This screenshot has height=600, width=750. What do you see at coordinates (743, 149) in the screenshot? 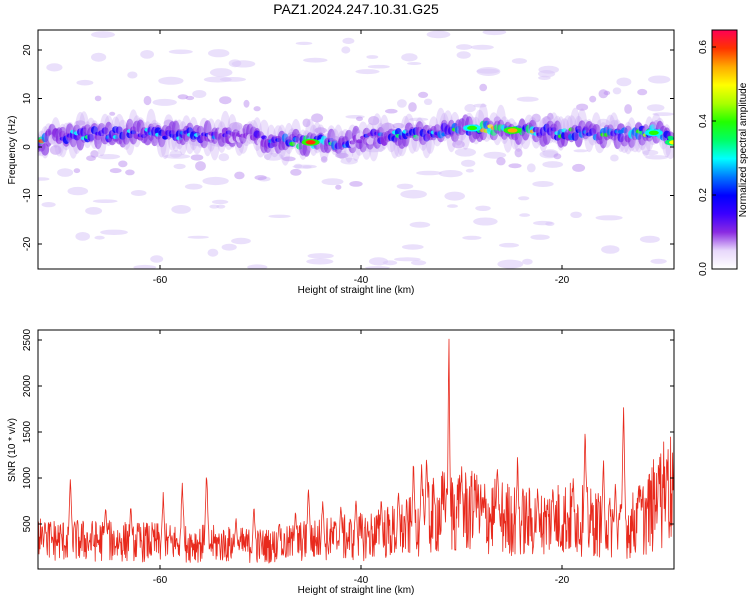
I see `colorbar-label: Normalized spectral amplitude` at bounding box center [743, 149].